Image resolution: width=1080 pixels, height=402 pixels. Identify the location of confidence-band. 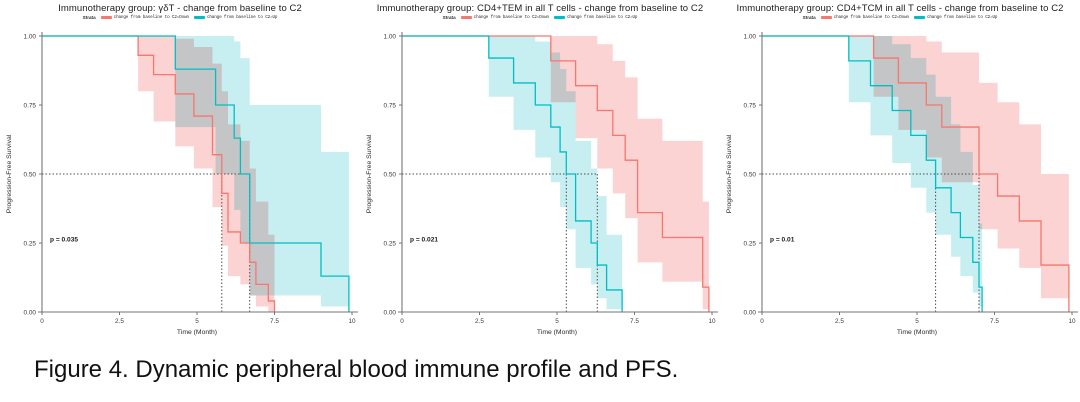
(512, 174).